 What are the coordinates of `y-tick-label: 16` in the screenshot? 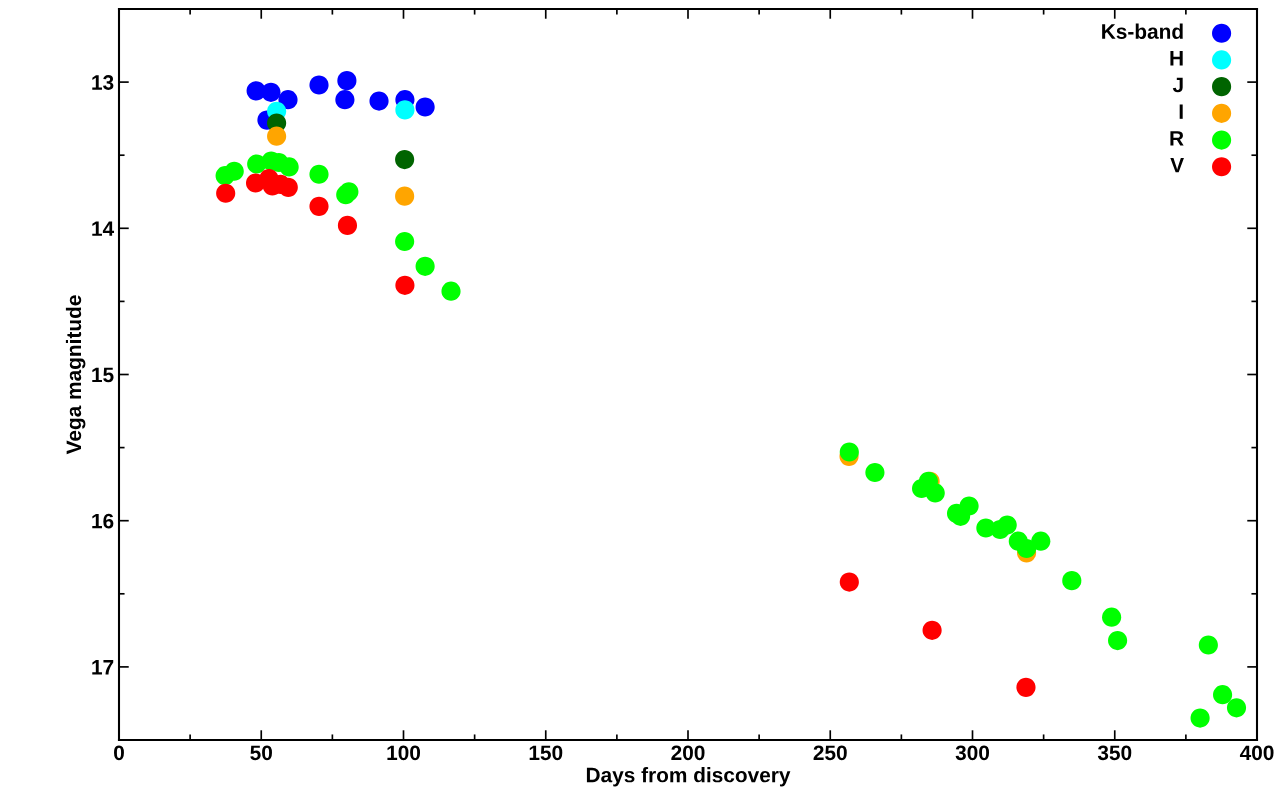 It's located at (103, 521).